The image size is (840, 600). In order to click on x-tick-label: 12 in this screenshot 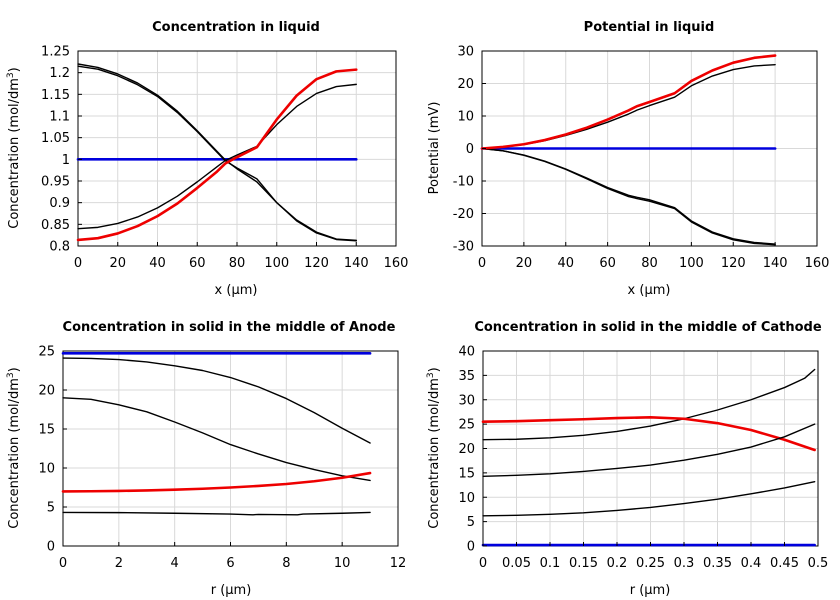, I will do `click(398, 563)`.